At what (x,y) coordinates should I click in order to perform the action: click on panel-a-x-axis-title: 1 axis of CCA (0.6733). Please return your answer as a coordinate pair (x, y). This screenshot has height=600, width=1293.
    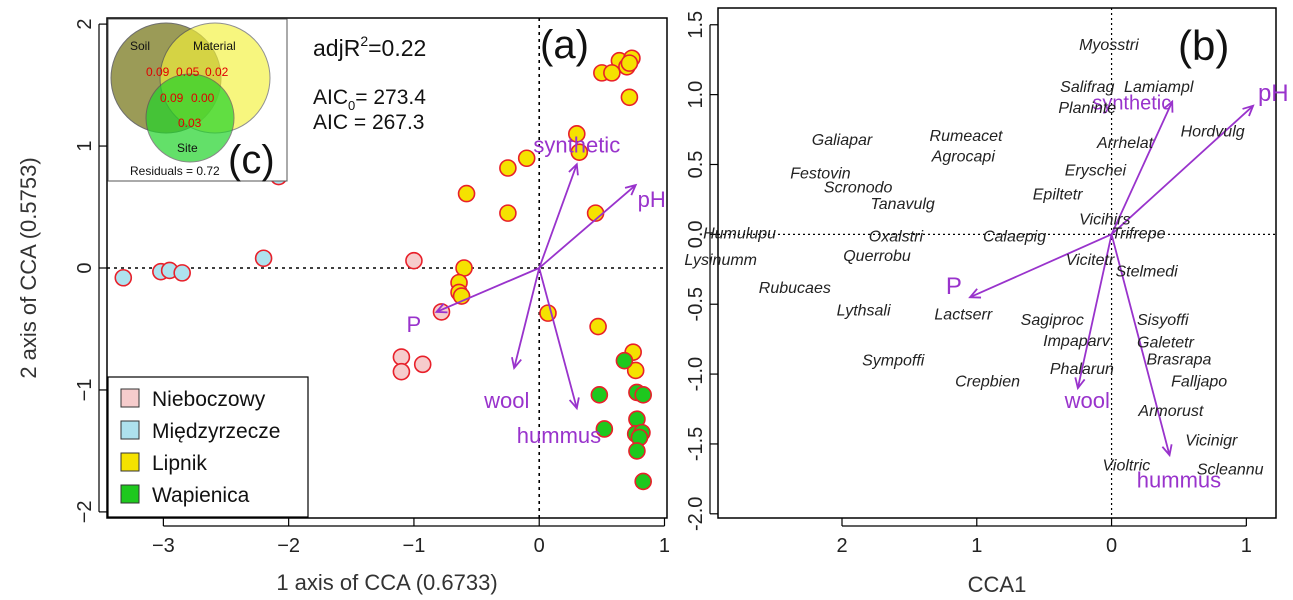
    Looking at the image, I should click on (386, 582).